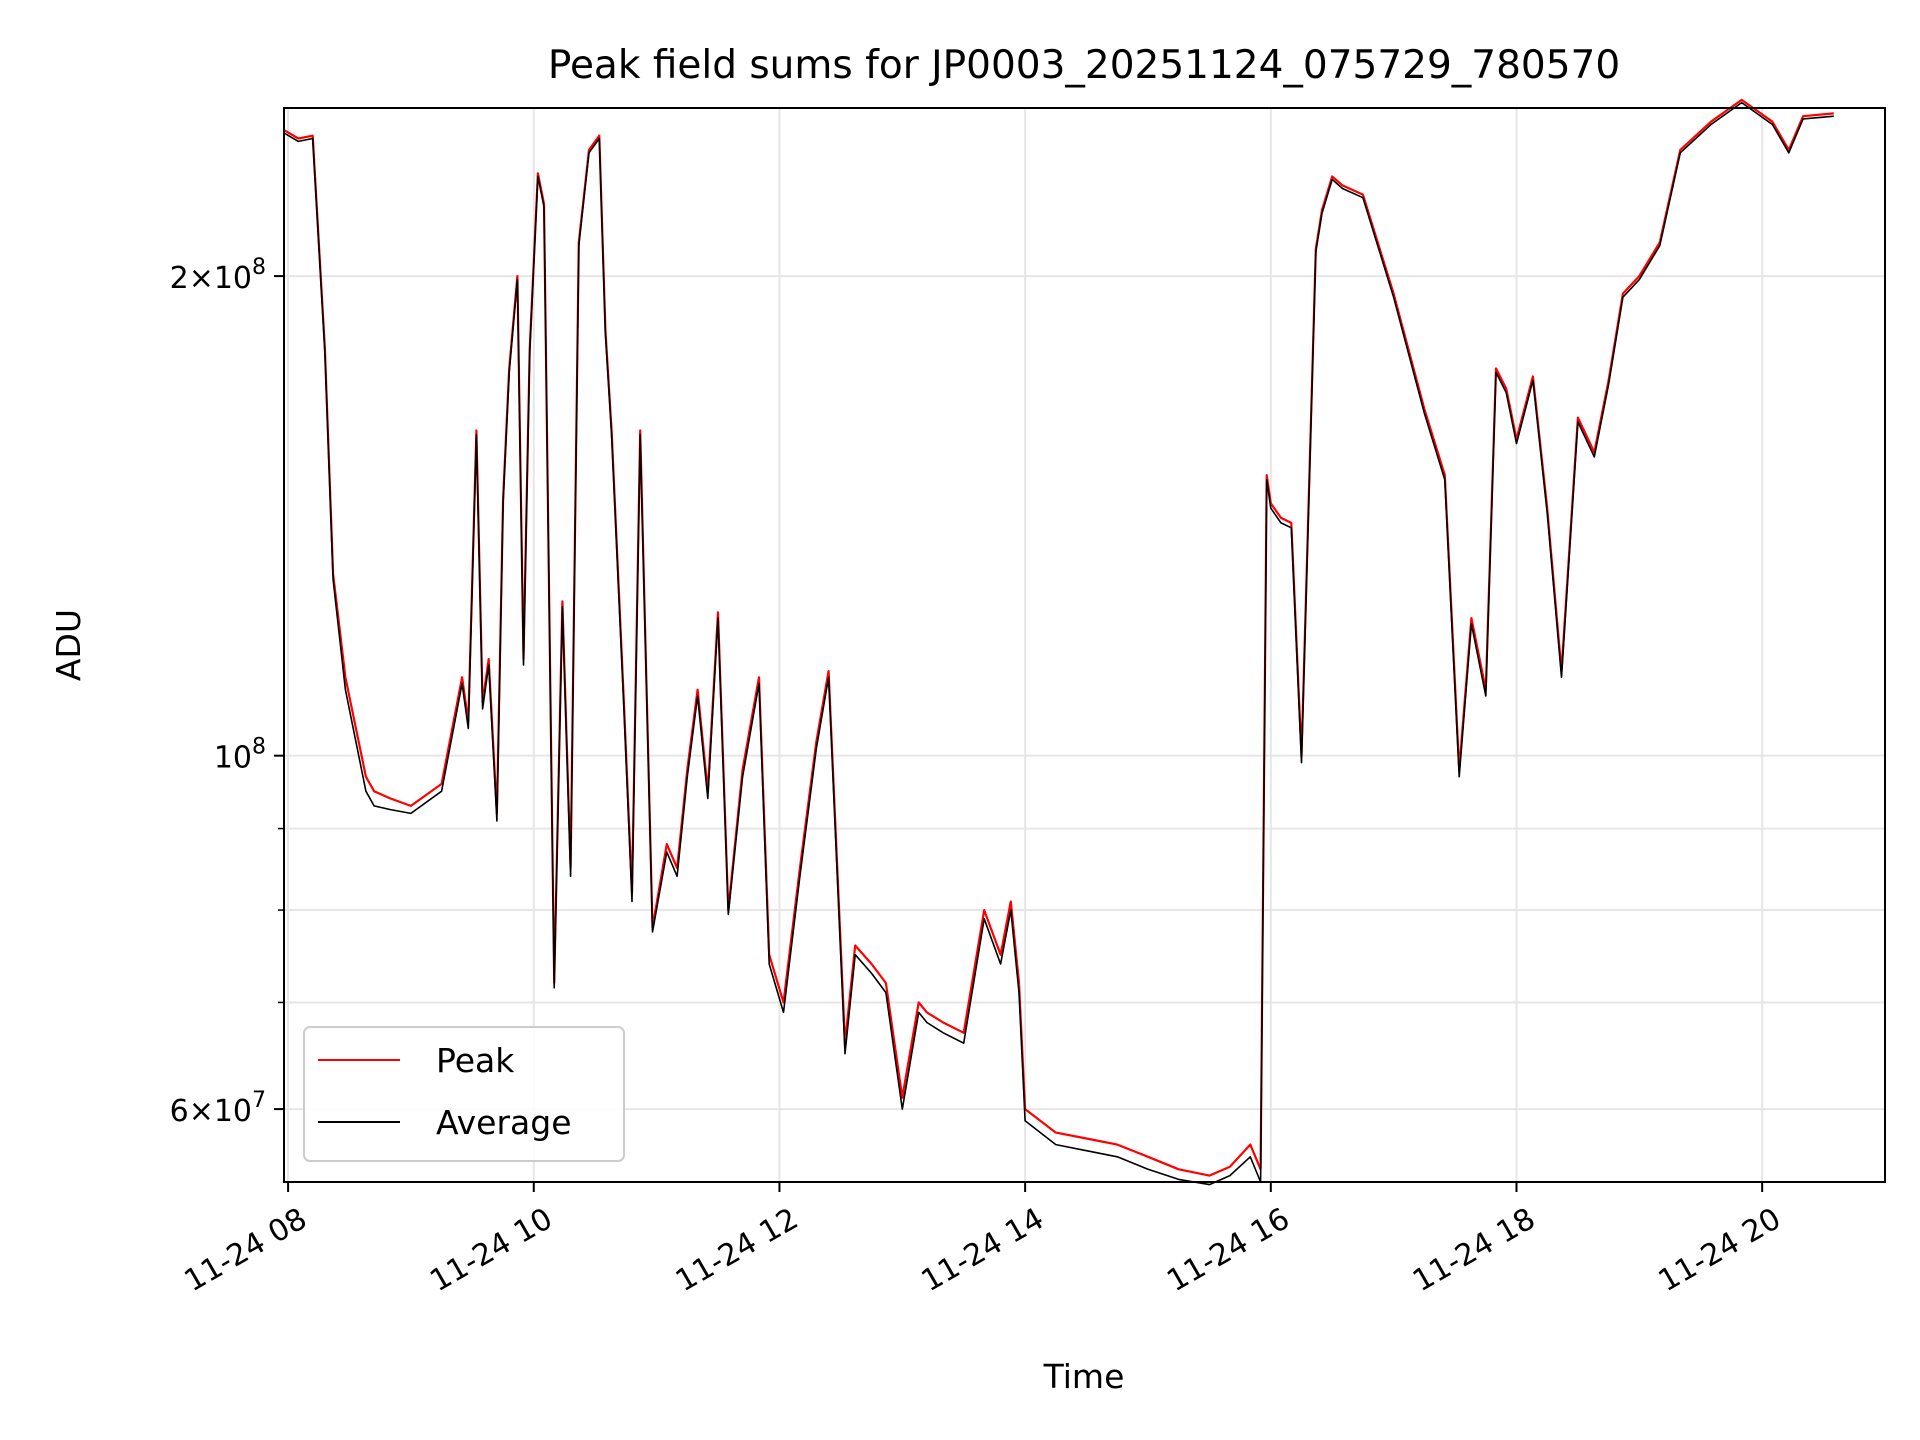 This screenshot has width=1920, height=1440. What do you see at coordinates (233, 758) in the screenshot?
I see `y-tick-base: 10` at bounding box center [233, 758].